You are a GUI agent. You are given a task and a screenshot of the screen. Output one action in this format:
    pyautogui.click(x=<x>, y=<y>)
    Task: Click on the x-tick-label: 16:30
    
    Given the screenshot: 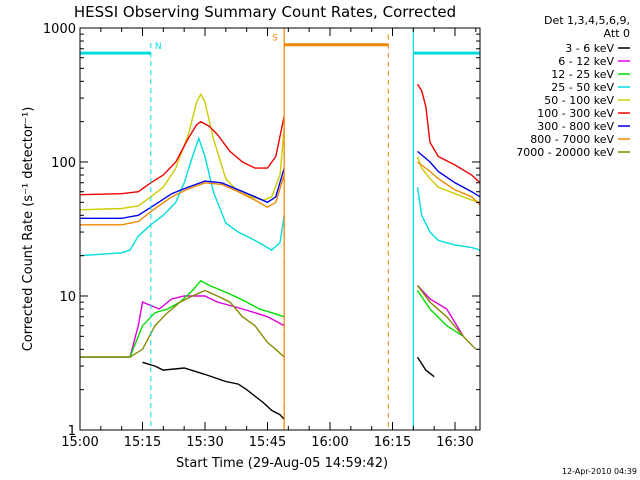 What is the action you would take?
    pyautogui.click(x=454, y=442)
    